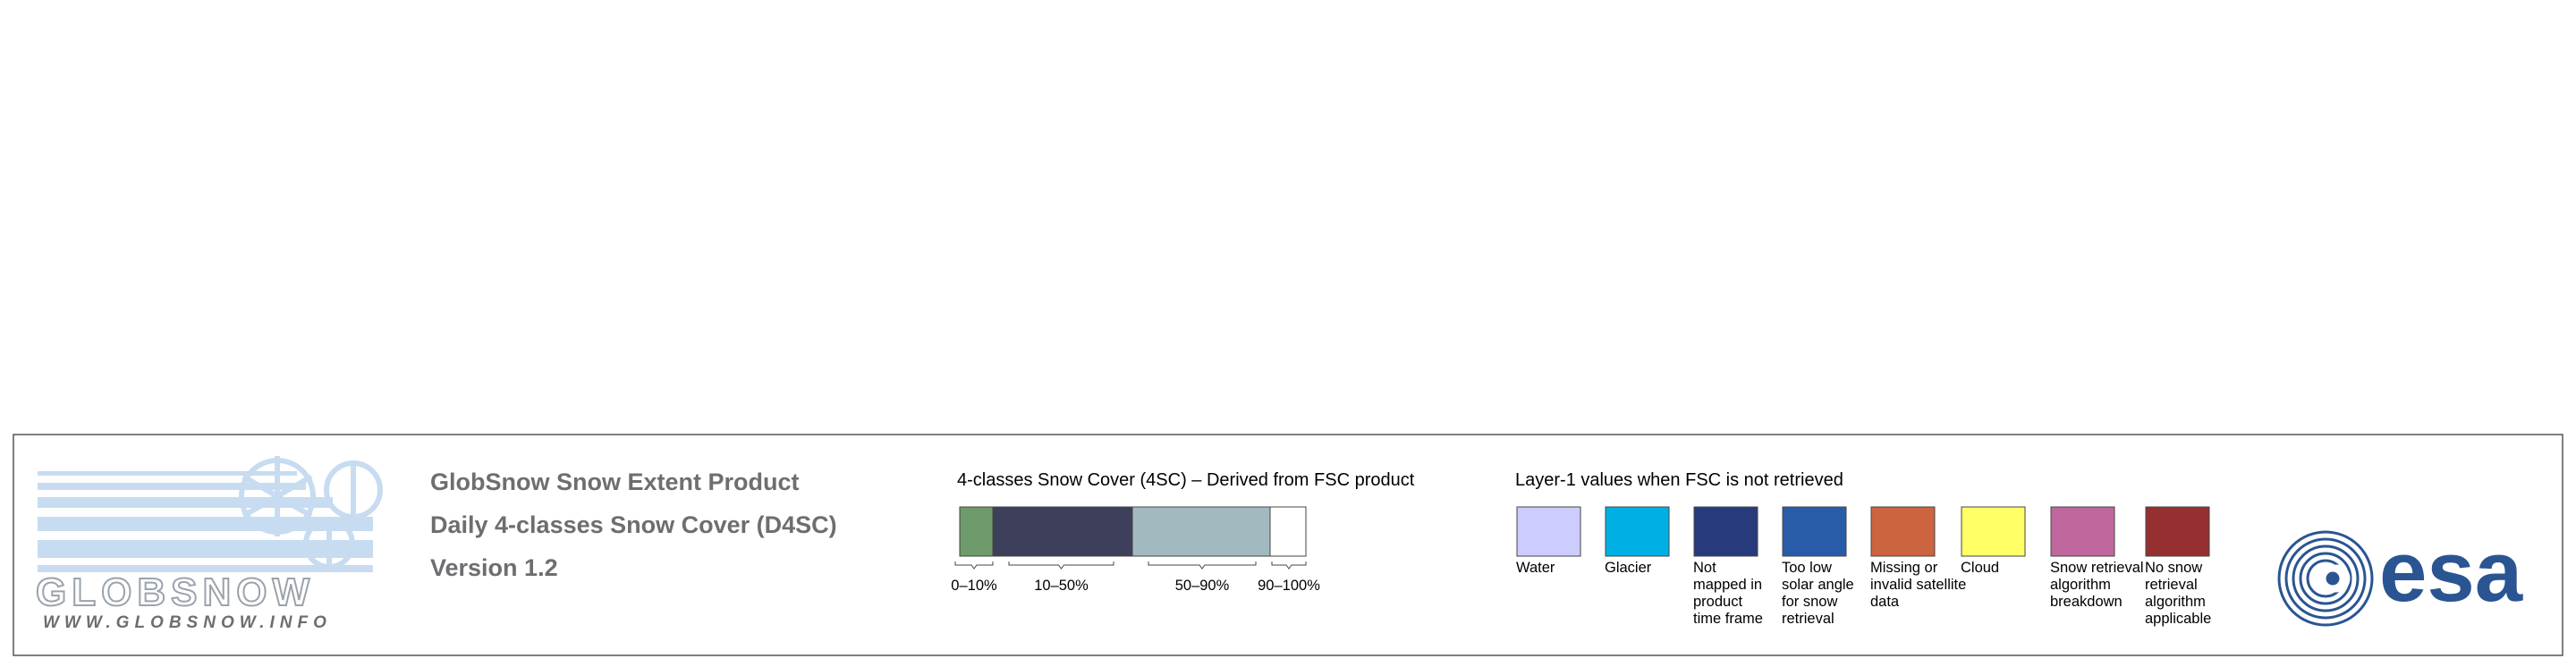 The height and width of the screenshot is (667, 2576). What do you see at coordinates (2174, 568) in the screenshot?
I see `layer1-label: No snow` at bounding box center [2174, 568].